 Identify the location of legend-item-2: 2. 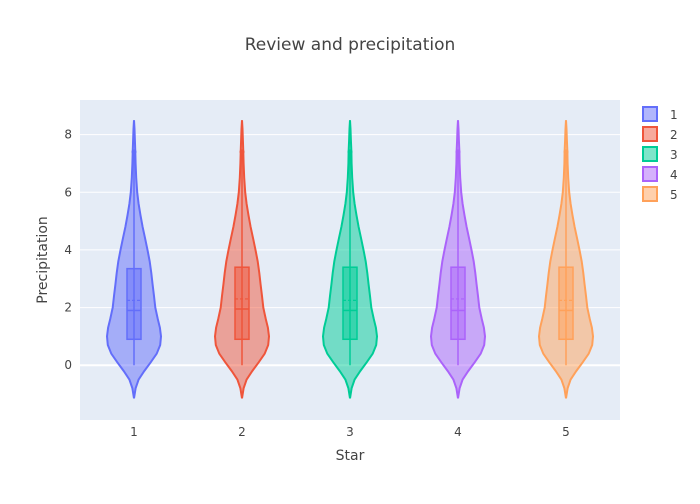
(660, 134).